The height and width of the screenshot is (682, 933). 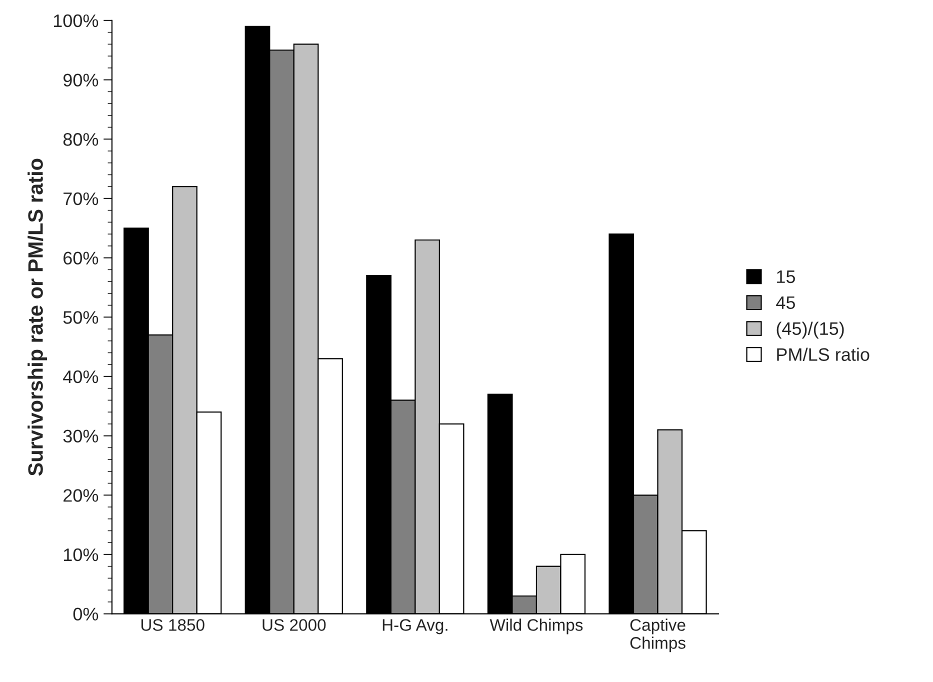 I want to click on y-tick-label: 40%, so click(x=80, y=377).